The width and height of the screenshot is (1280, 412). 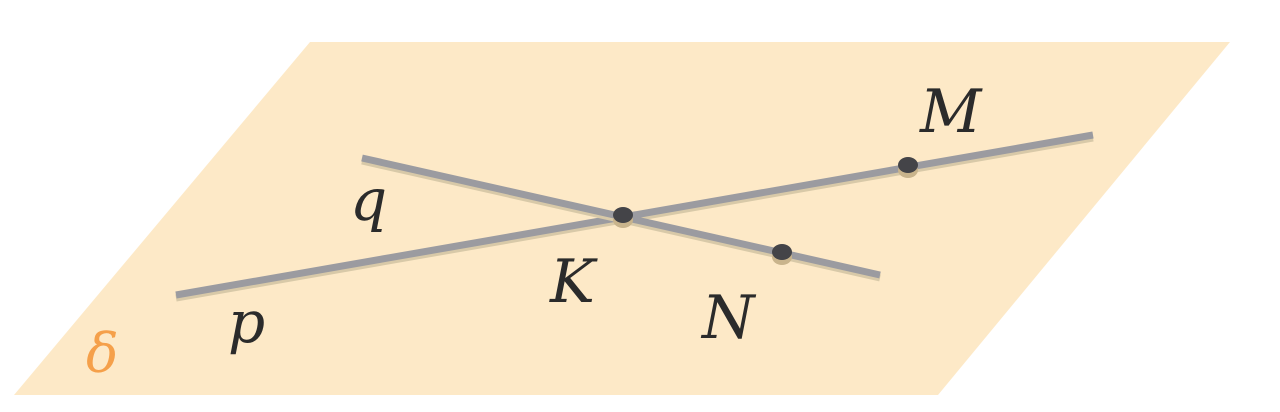 What do you see at coordinates (728, 318) in the screenshot?
I see `point-n-label: N` at bounding box center [728, 318].